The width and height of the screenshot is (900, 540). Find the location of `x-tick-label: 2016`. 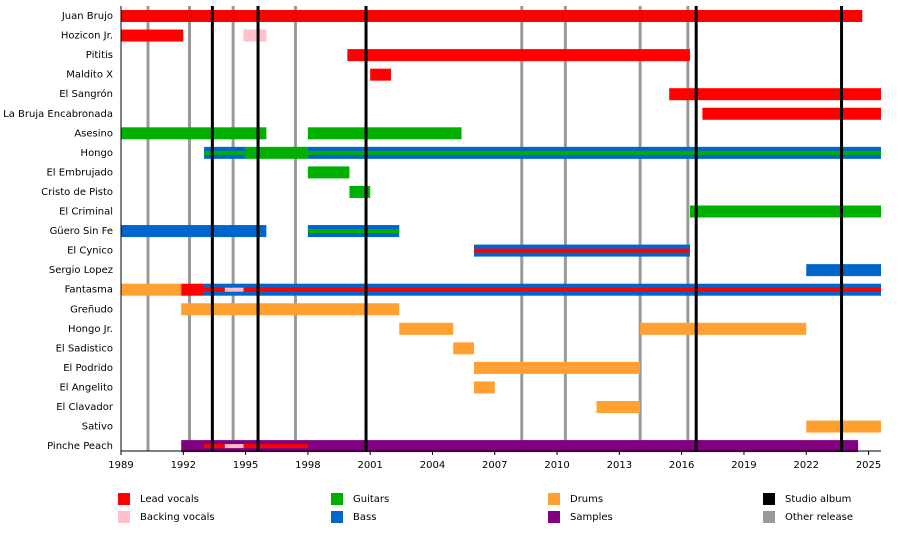

x-tick-label: 2016 is located at coordinates (681, 465).